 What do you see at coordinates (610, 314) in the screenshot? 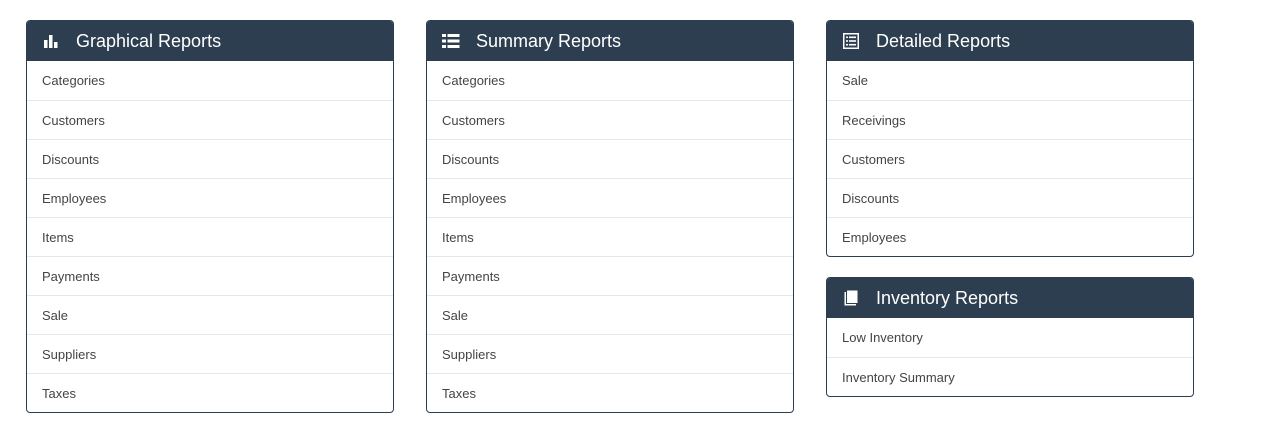
I see `summary-report-sale: Sale` at bounding box center [610, 314].